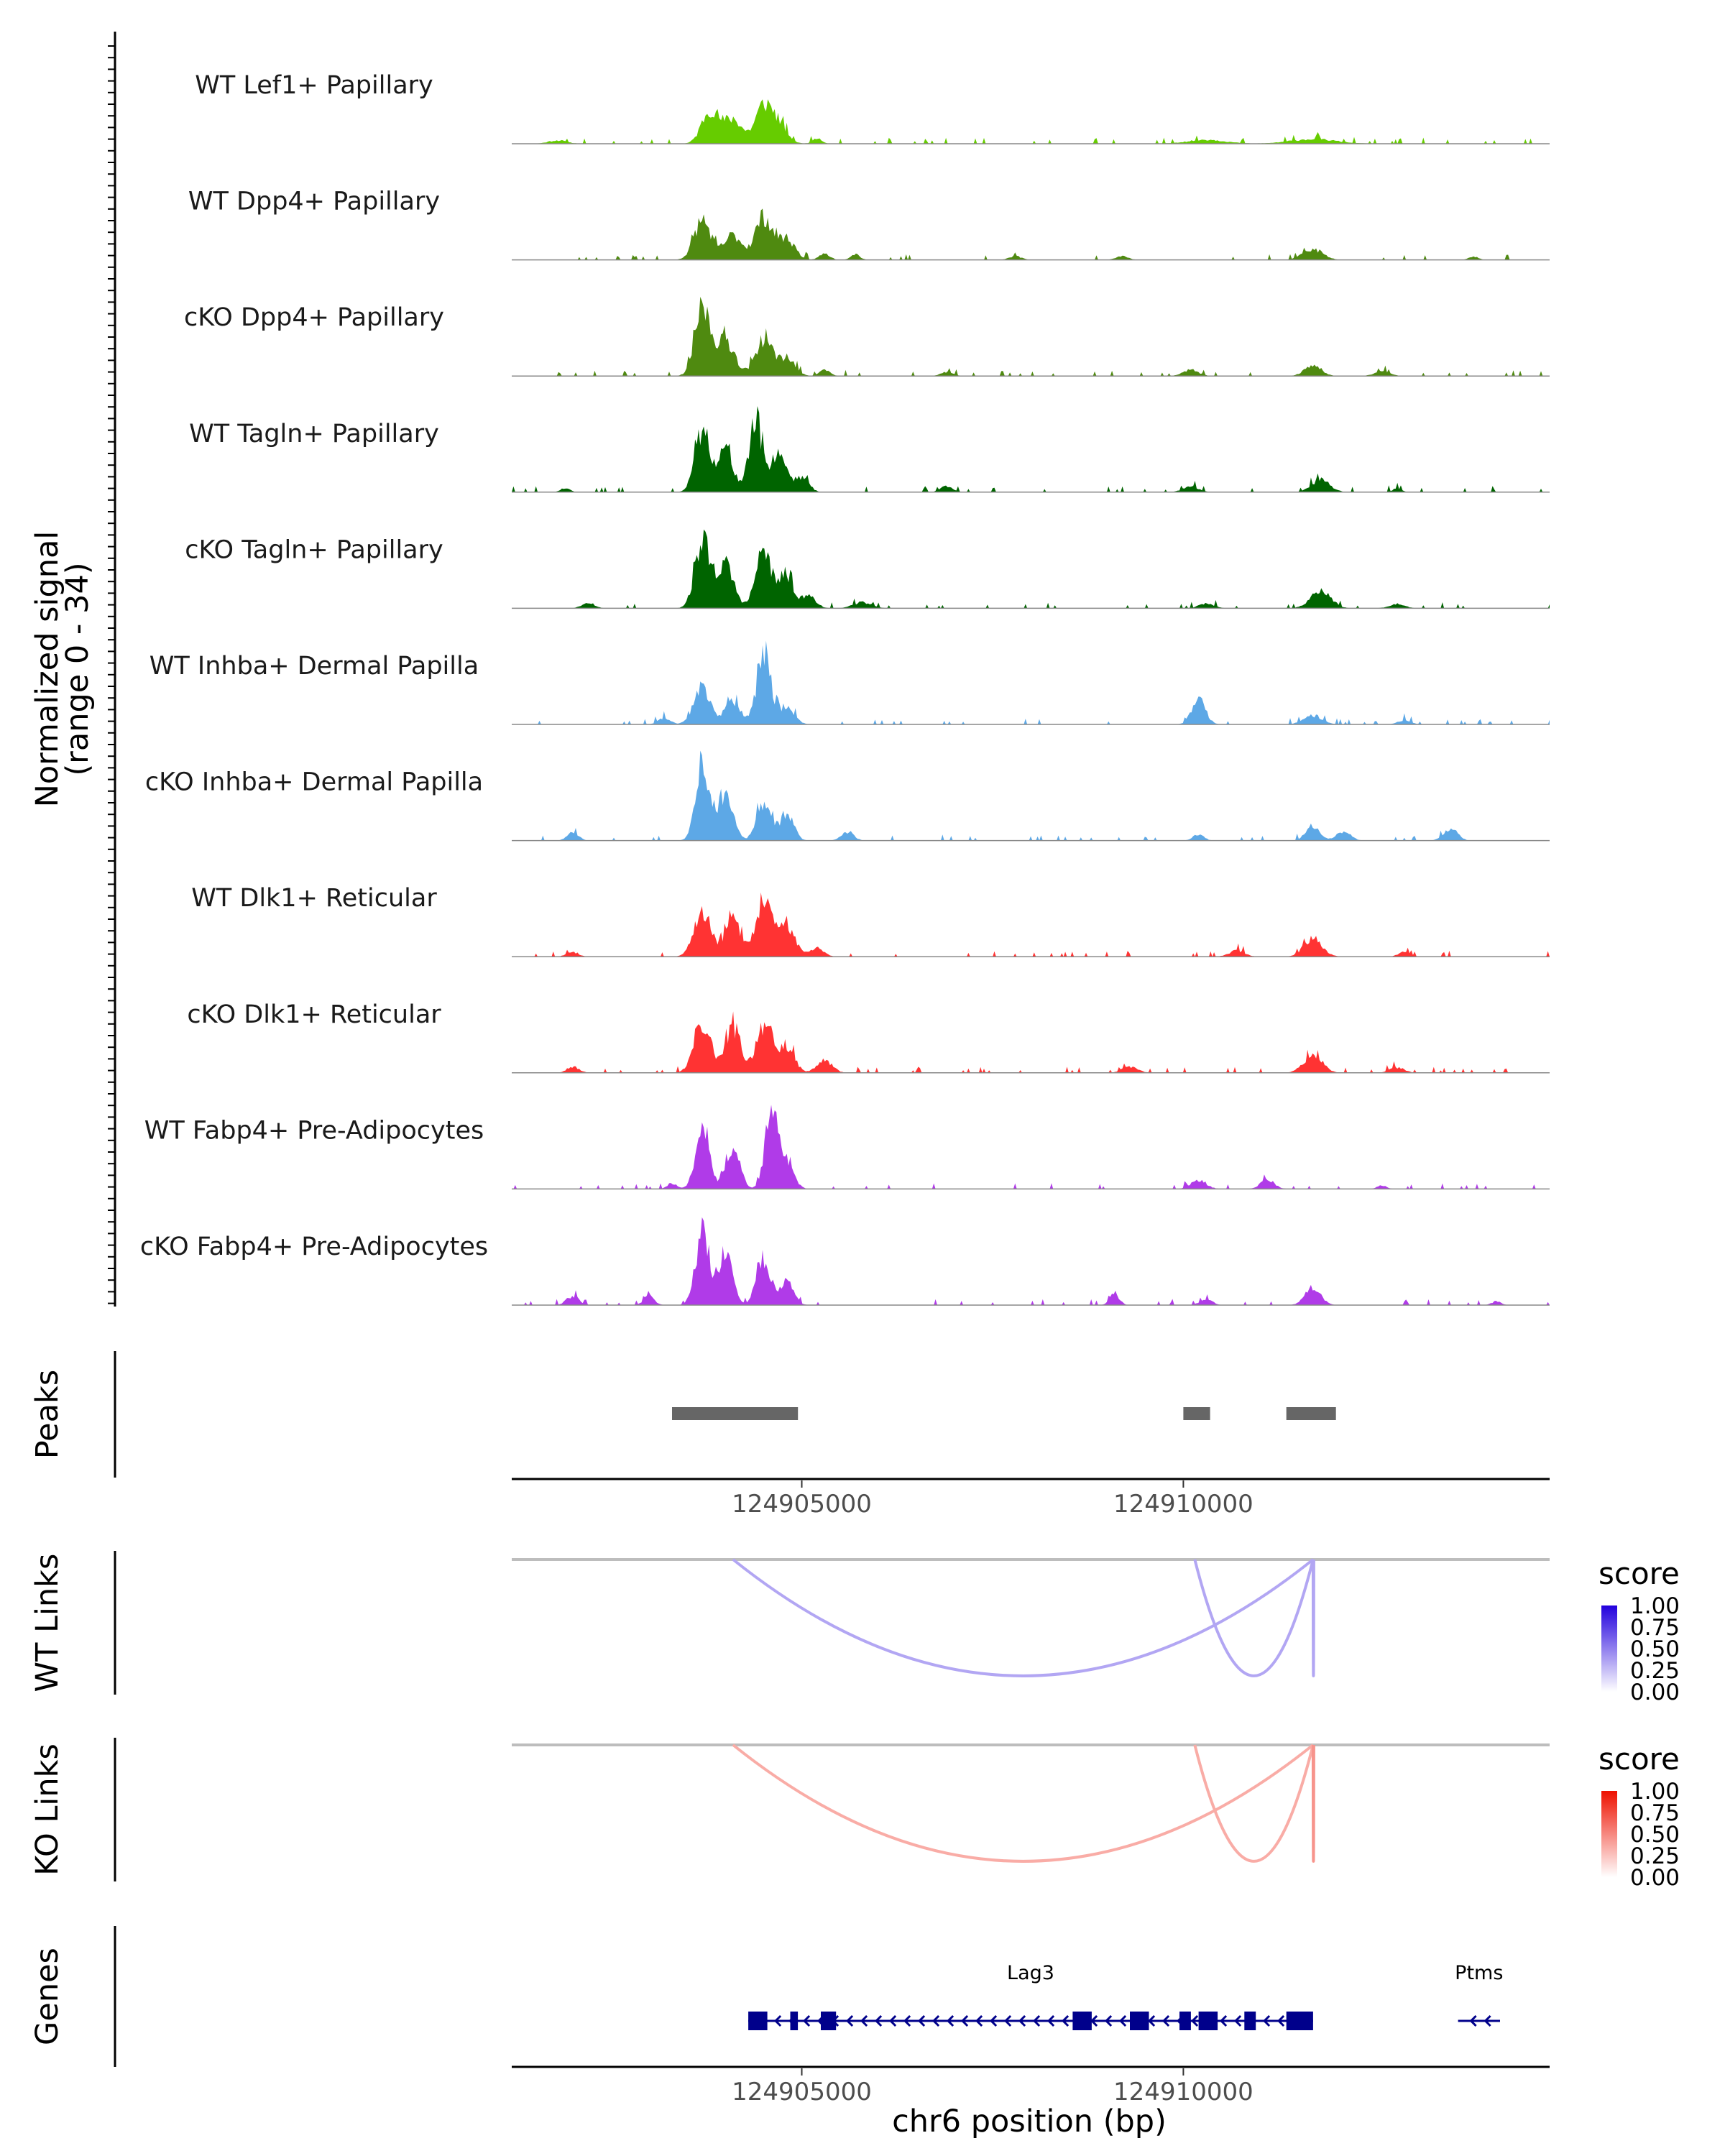 This screenshot has width=1725, height=2156. I want to click on coverage-track-label: WT Dlk1+ Reticular, so click(314, 898).